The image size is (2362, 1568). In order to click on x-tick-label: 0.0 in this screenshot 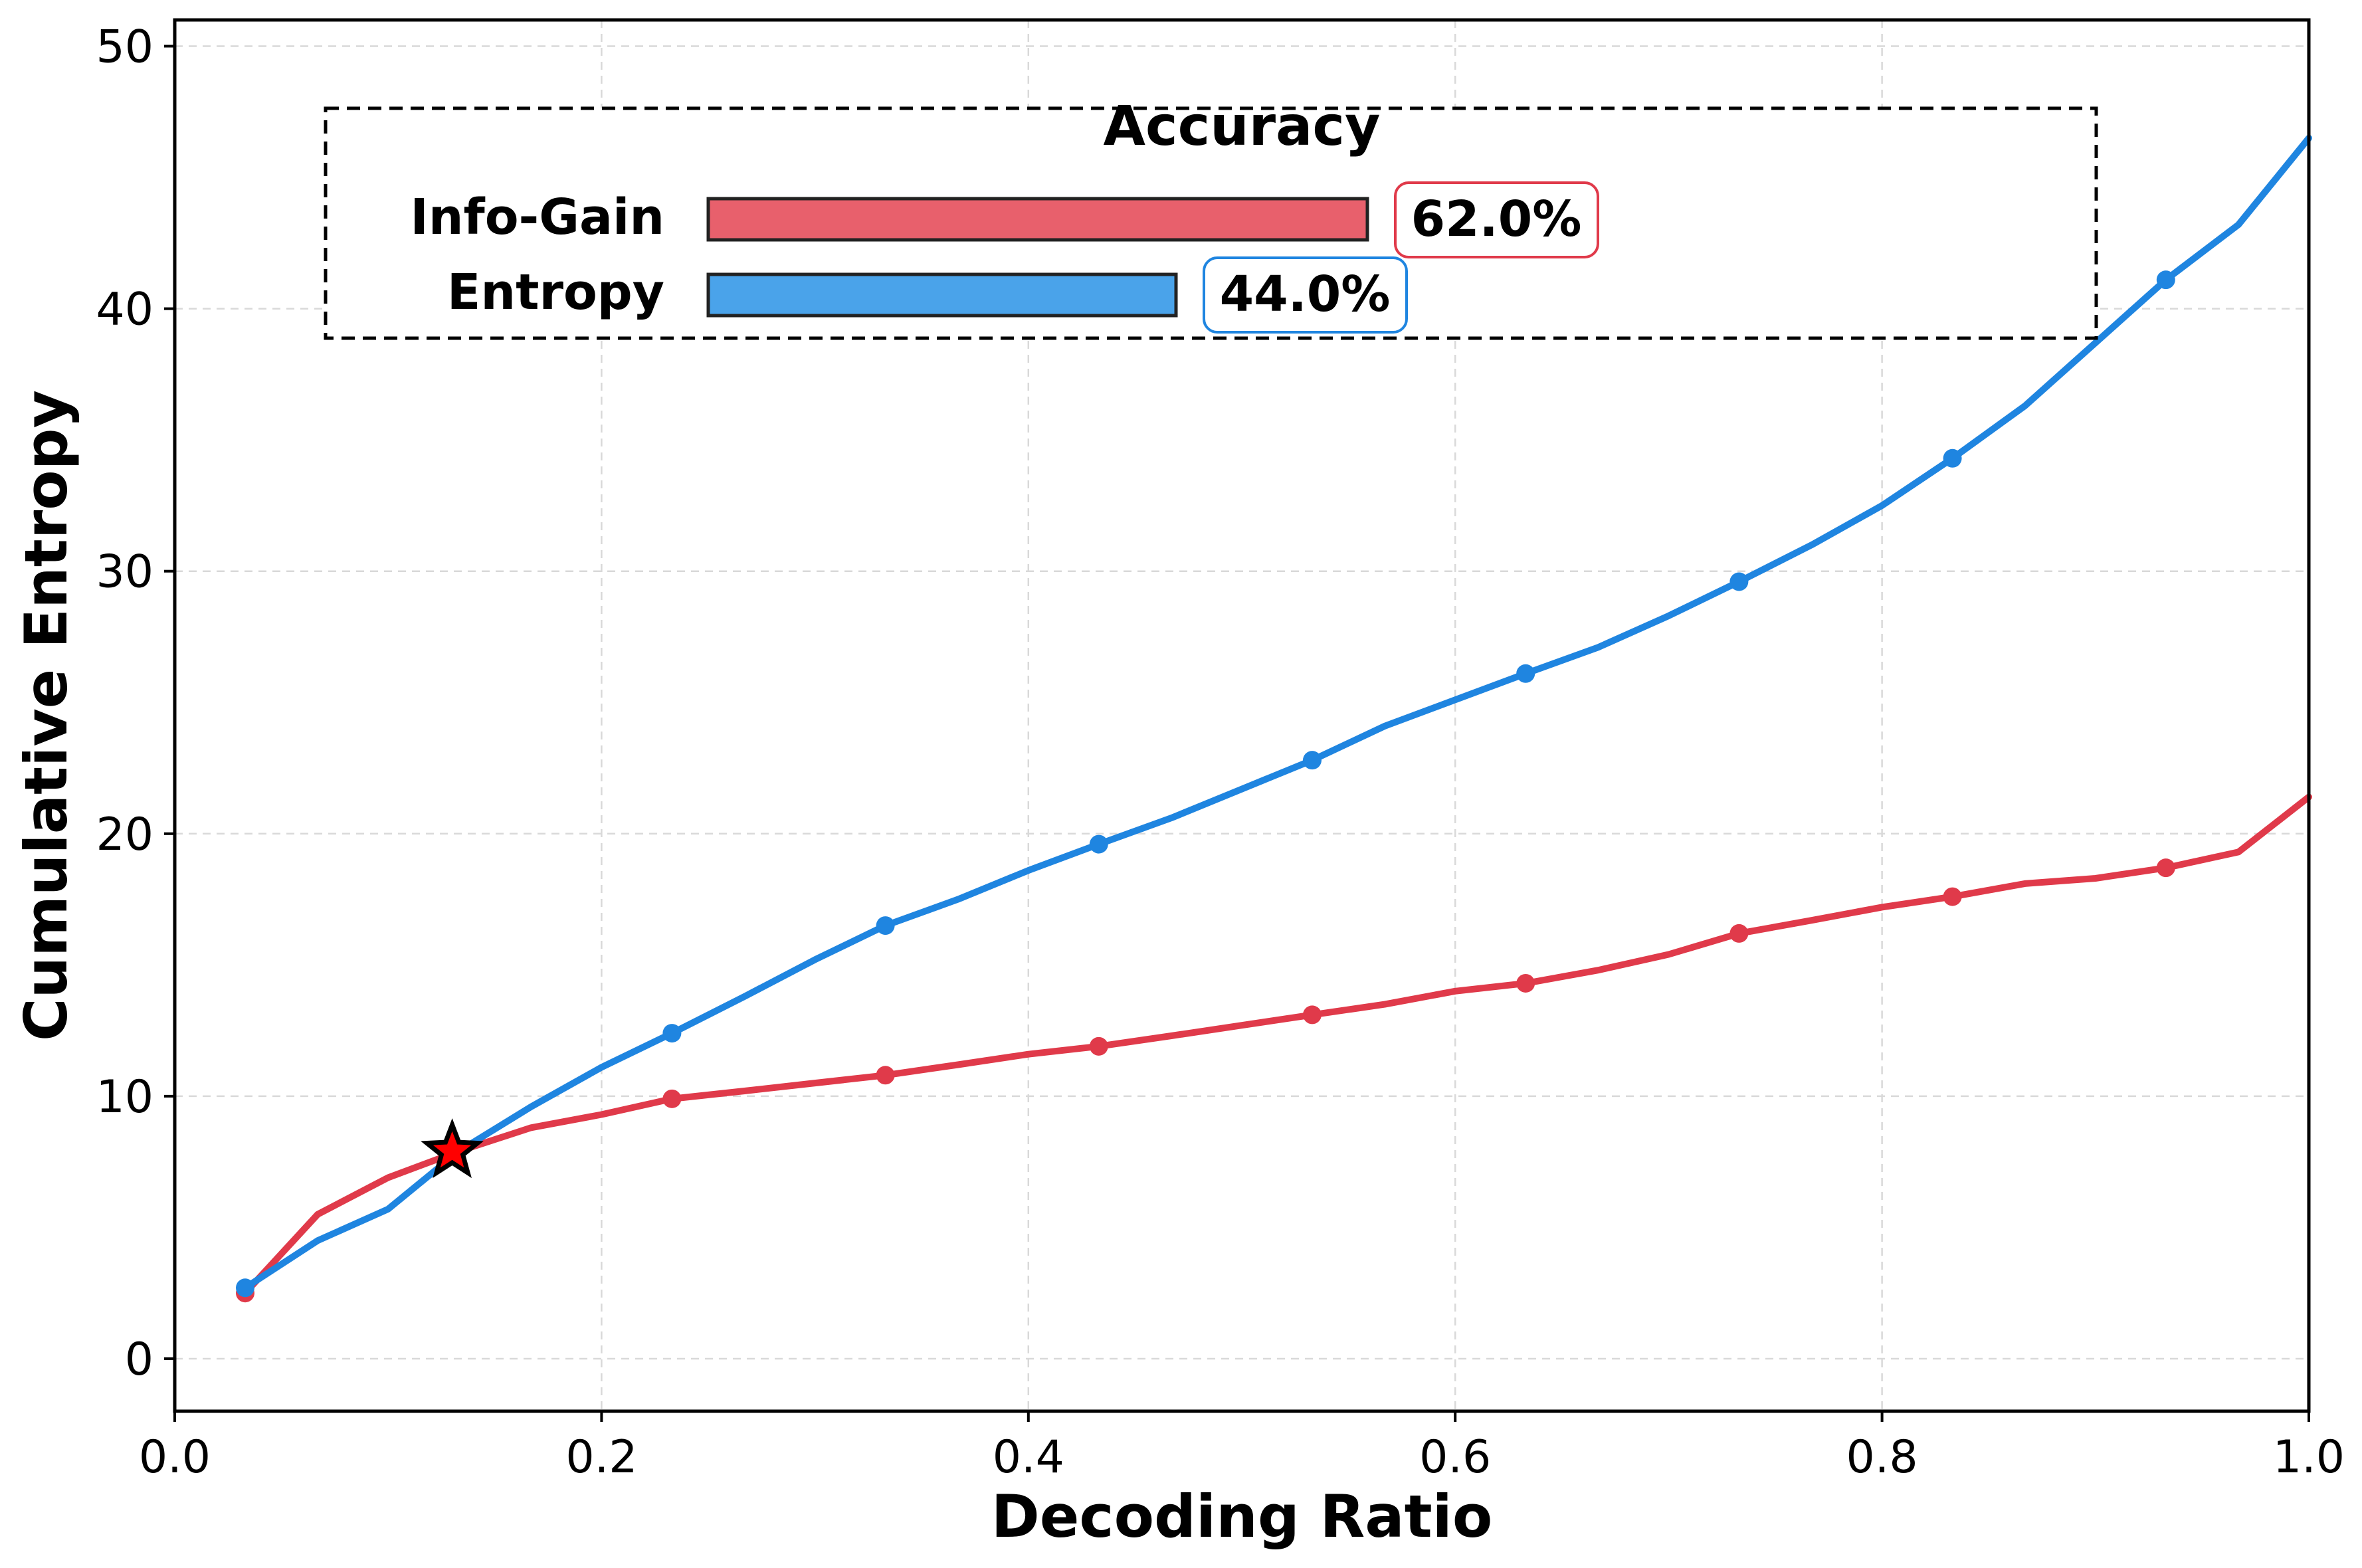, I will do `click(175, 1457)`.